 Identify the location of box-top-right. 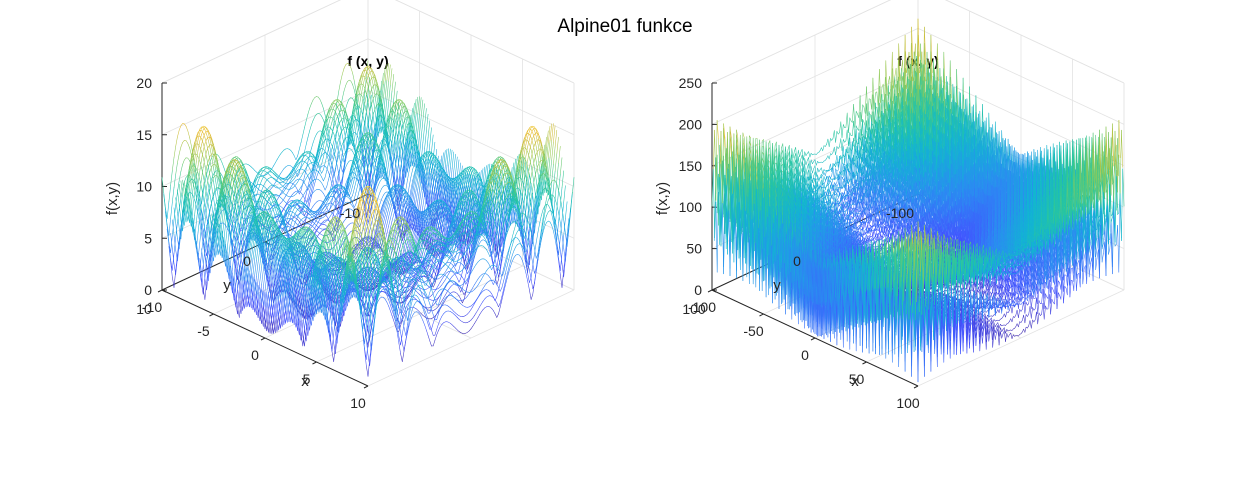
(484, 42).